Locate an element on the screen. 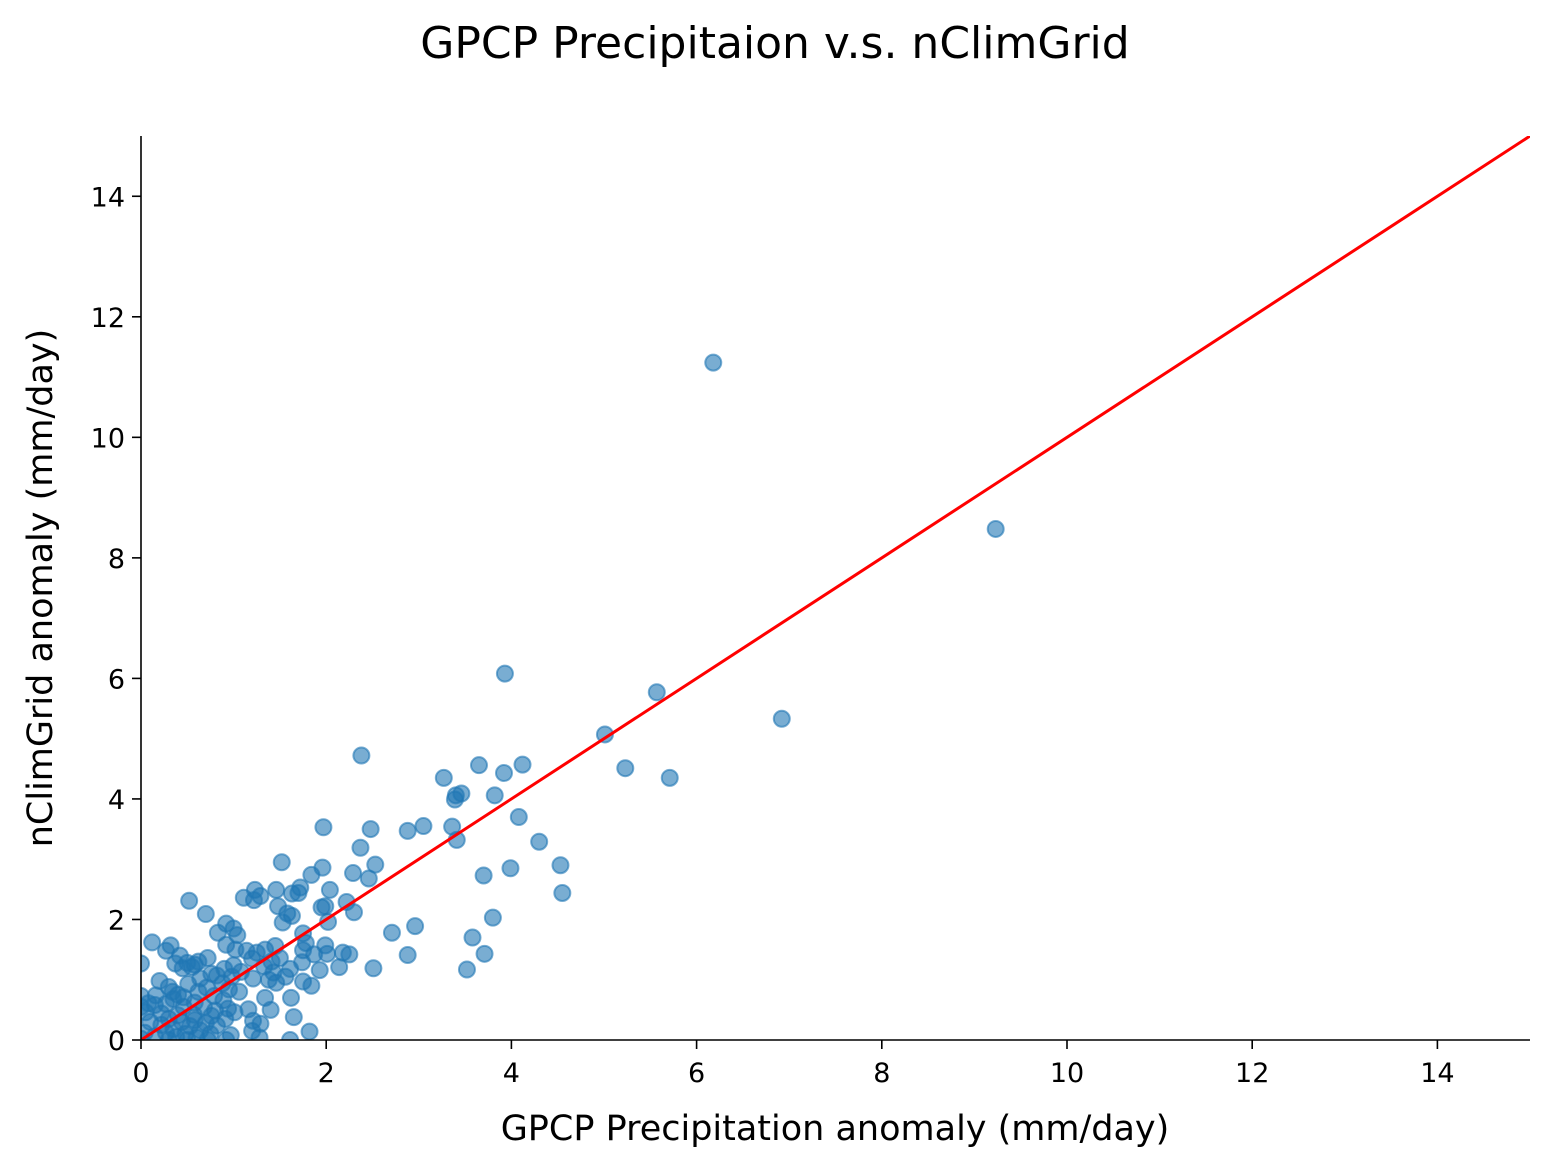 This screenshot has width=1550, height=1171. chart-title: GPCP Precipitaion v.s. nClimGrid is located at coordinates (774, 43).